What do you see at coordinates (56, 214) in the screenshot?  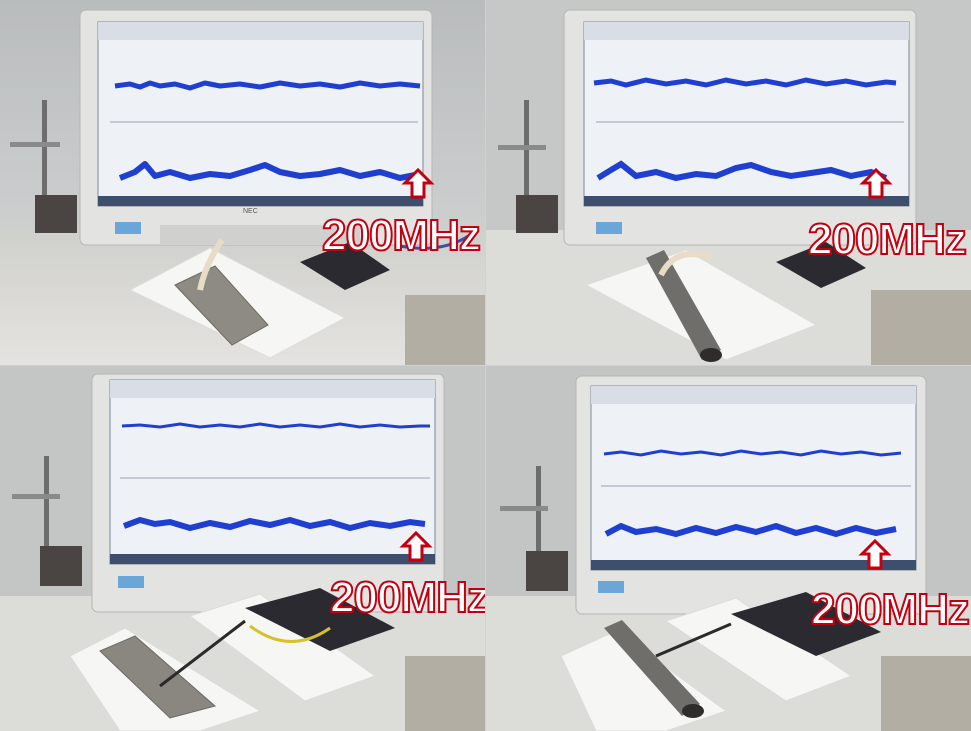 I see `magnetic-base` at bounding box center [56, 214].